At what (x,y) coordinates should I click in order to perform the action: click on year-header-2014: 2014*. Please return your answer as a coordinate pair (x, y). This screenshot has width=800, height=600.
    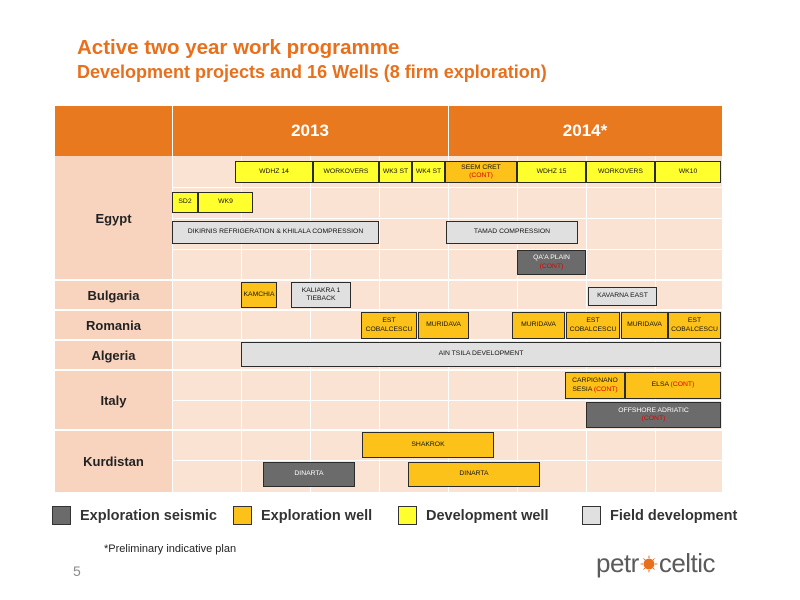
    Looking at the image, I should click on (585, 130).